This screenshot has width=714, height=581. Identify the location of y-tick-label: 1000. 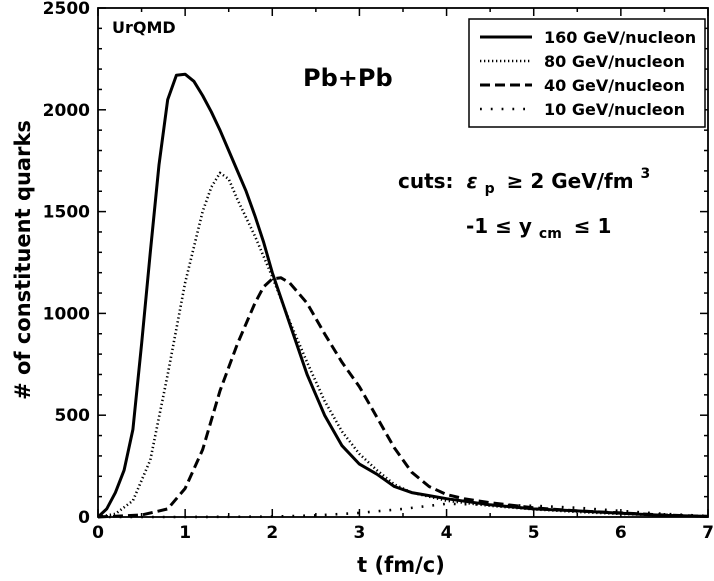
(66, 314).